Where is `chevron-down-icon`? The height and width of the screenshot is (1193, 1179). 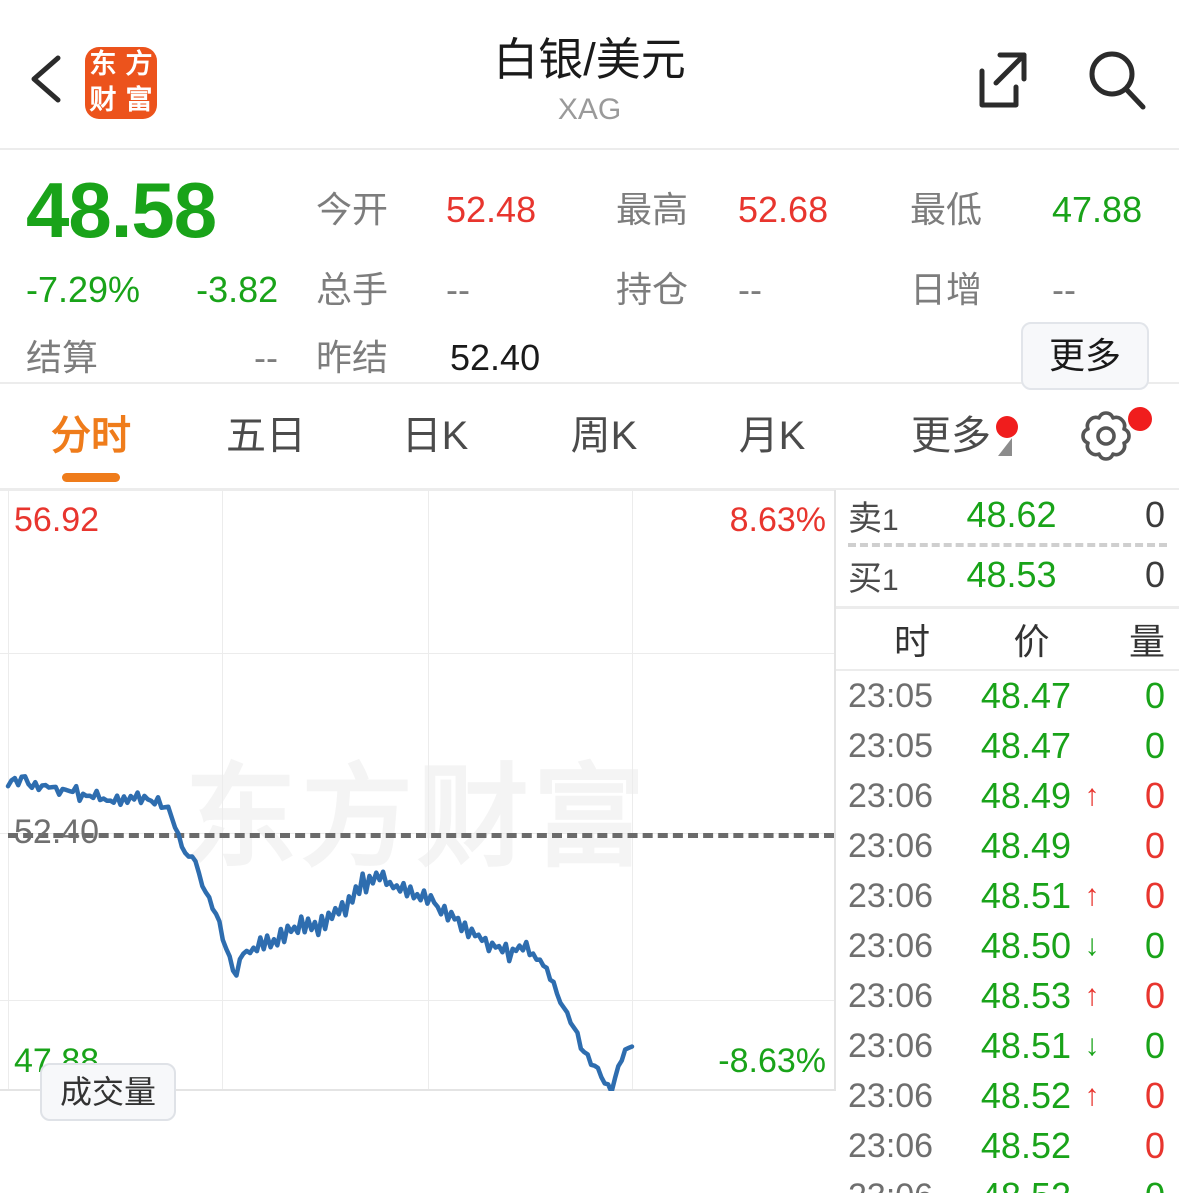 chevron-down-icon is located at coordinates (1005, 447).